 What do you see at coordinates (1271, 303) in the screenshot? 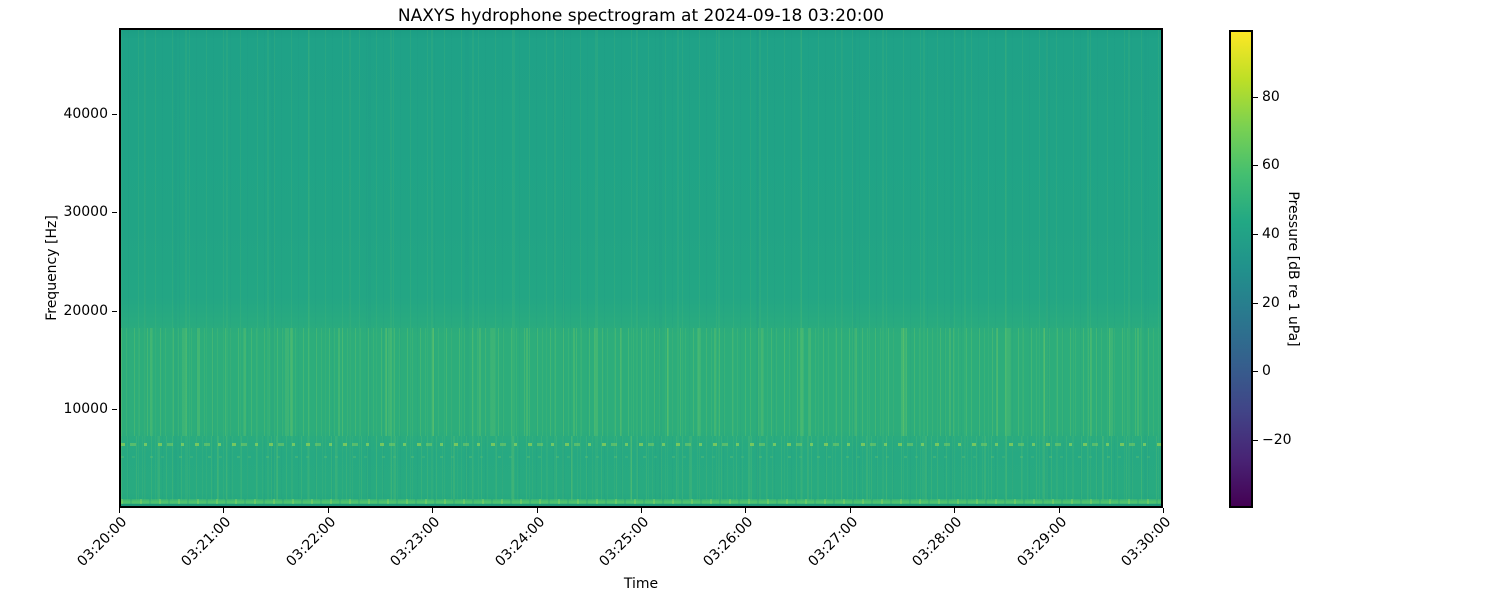
I see `colorbar-tick-label: 20` at bounding box center [1271, 303].